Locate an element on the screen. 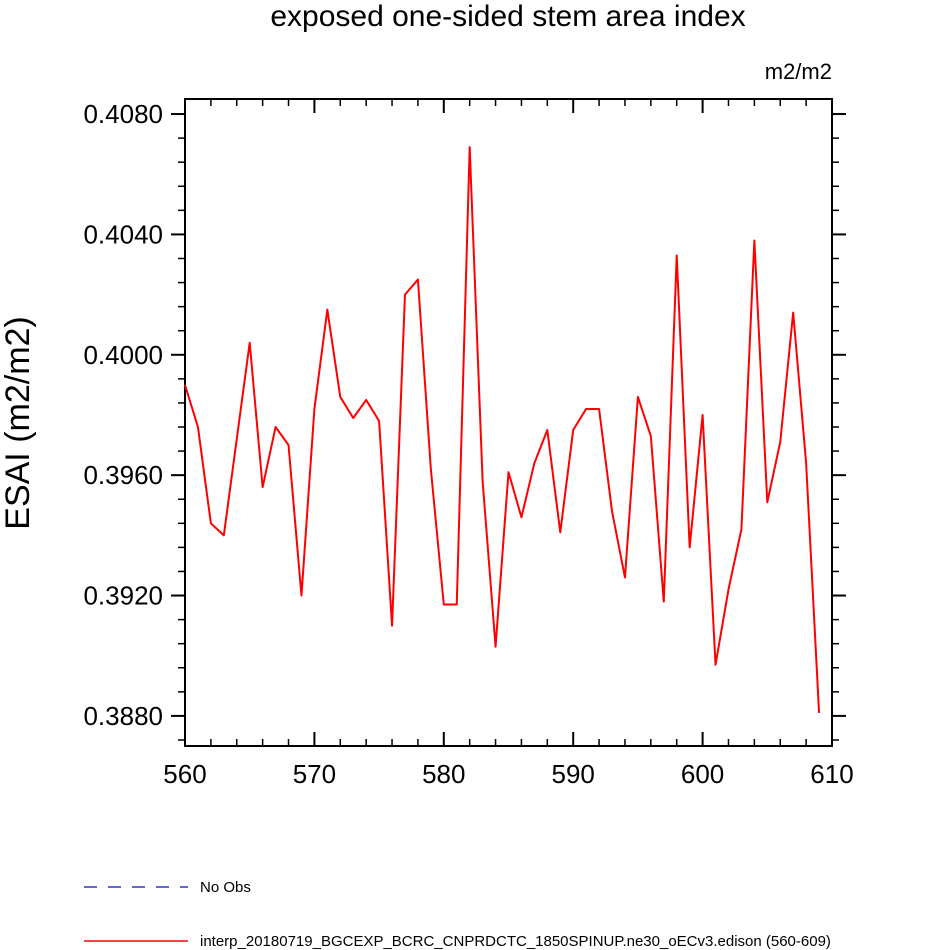  chart-title: exposed one-sided stem area index is located at coordinates (507, 16).